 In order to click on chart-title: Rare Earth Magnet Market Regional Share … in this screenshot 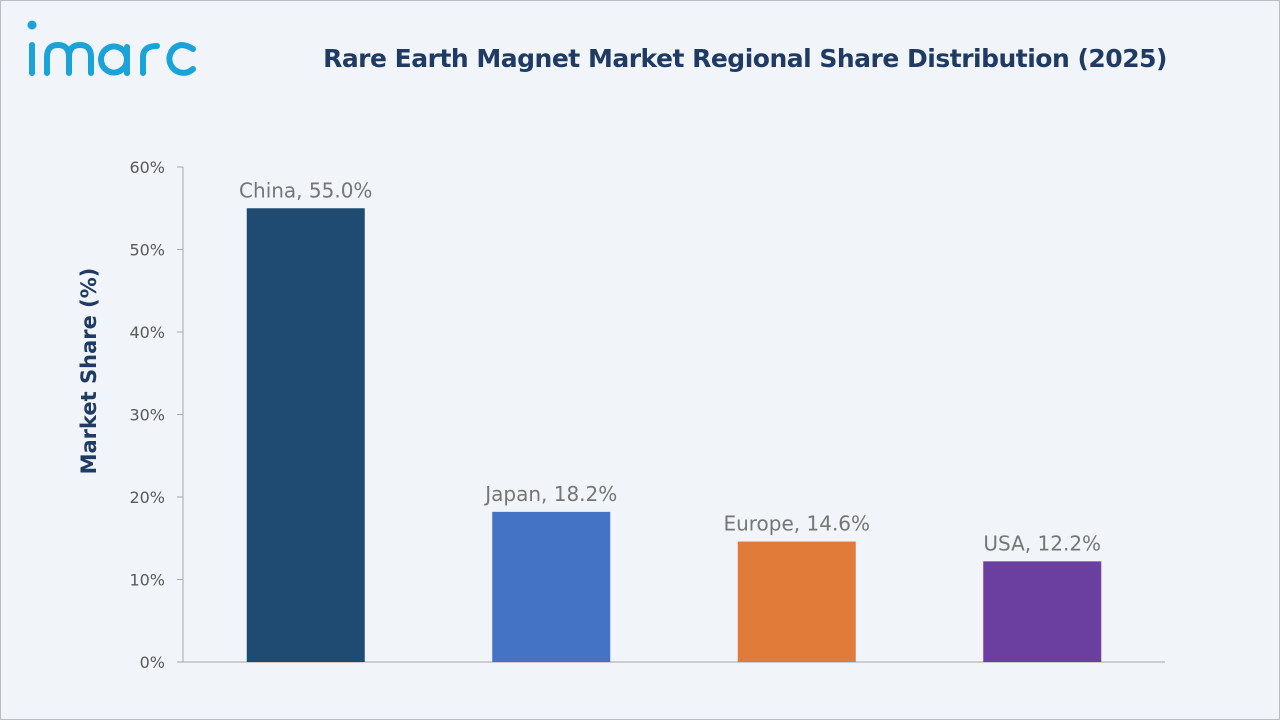, I will do `click(745, 58)`.